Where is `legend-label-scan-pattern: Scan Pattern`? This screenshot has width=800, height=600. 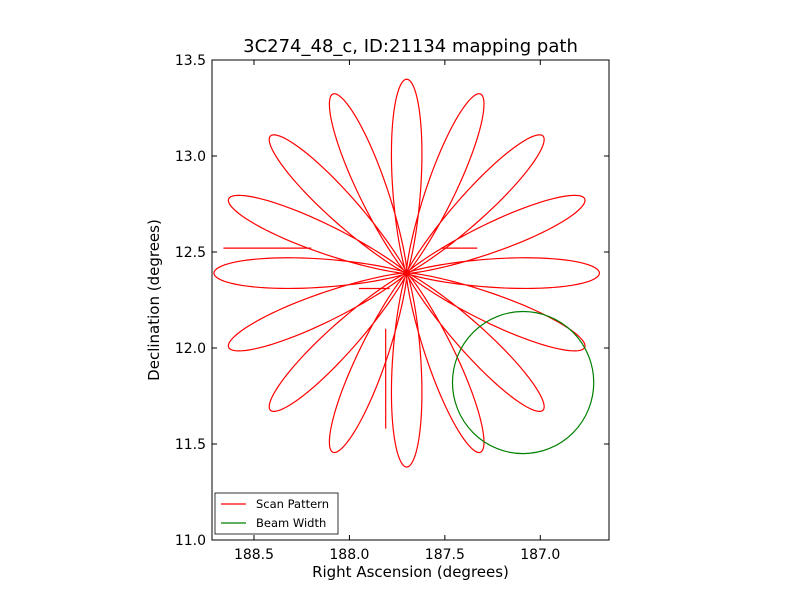 legend-label-scan-pattern: Scan Pattern is located at coordinates (292, 504).